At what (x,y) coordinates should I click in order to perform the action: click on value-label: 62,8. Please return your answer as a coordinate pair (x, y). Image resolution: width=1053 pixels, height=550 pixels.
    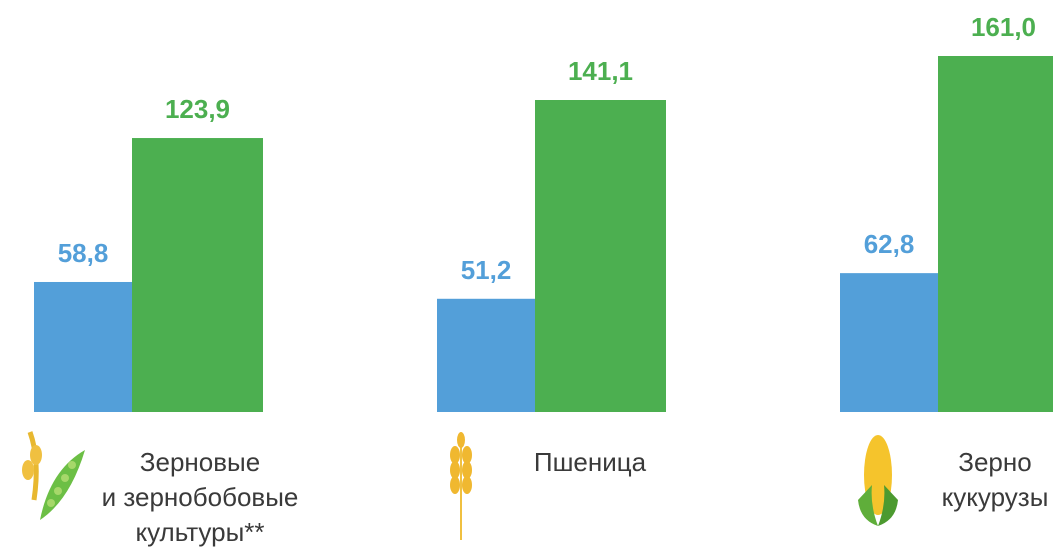
    Looking at the image, I should click on (889, 244).